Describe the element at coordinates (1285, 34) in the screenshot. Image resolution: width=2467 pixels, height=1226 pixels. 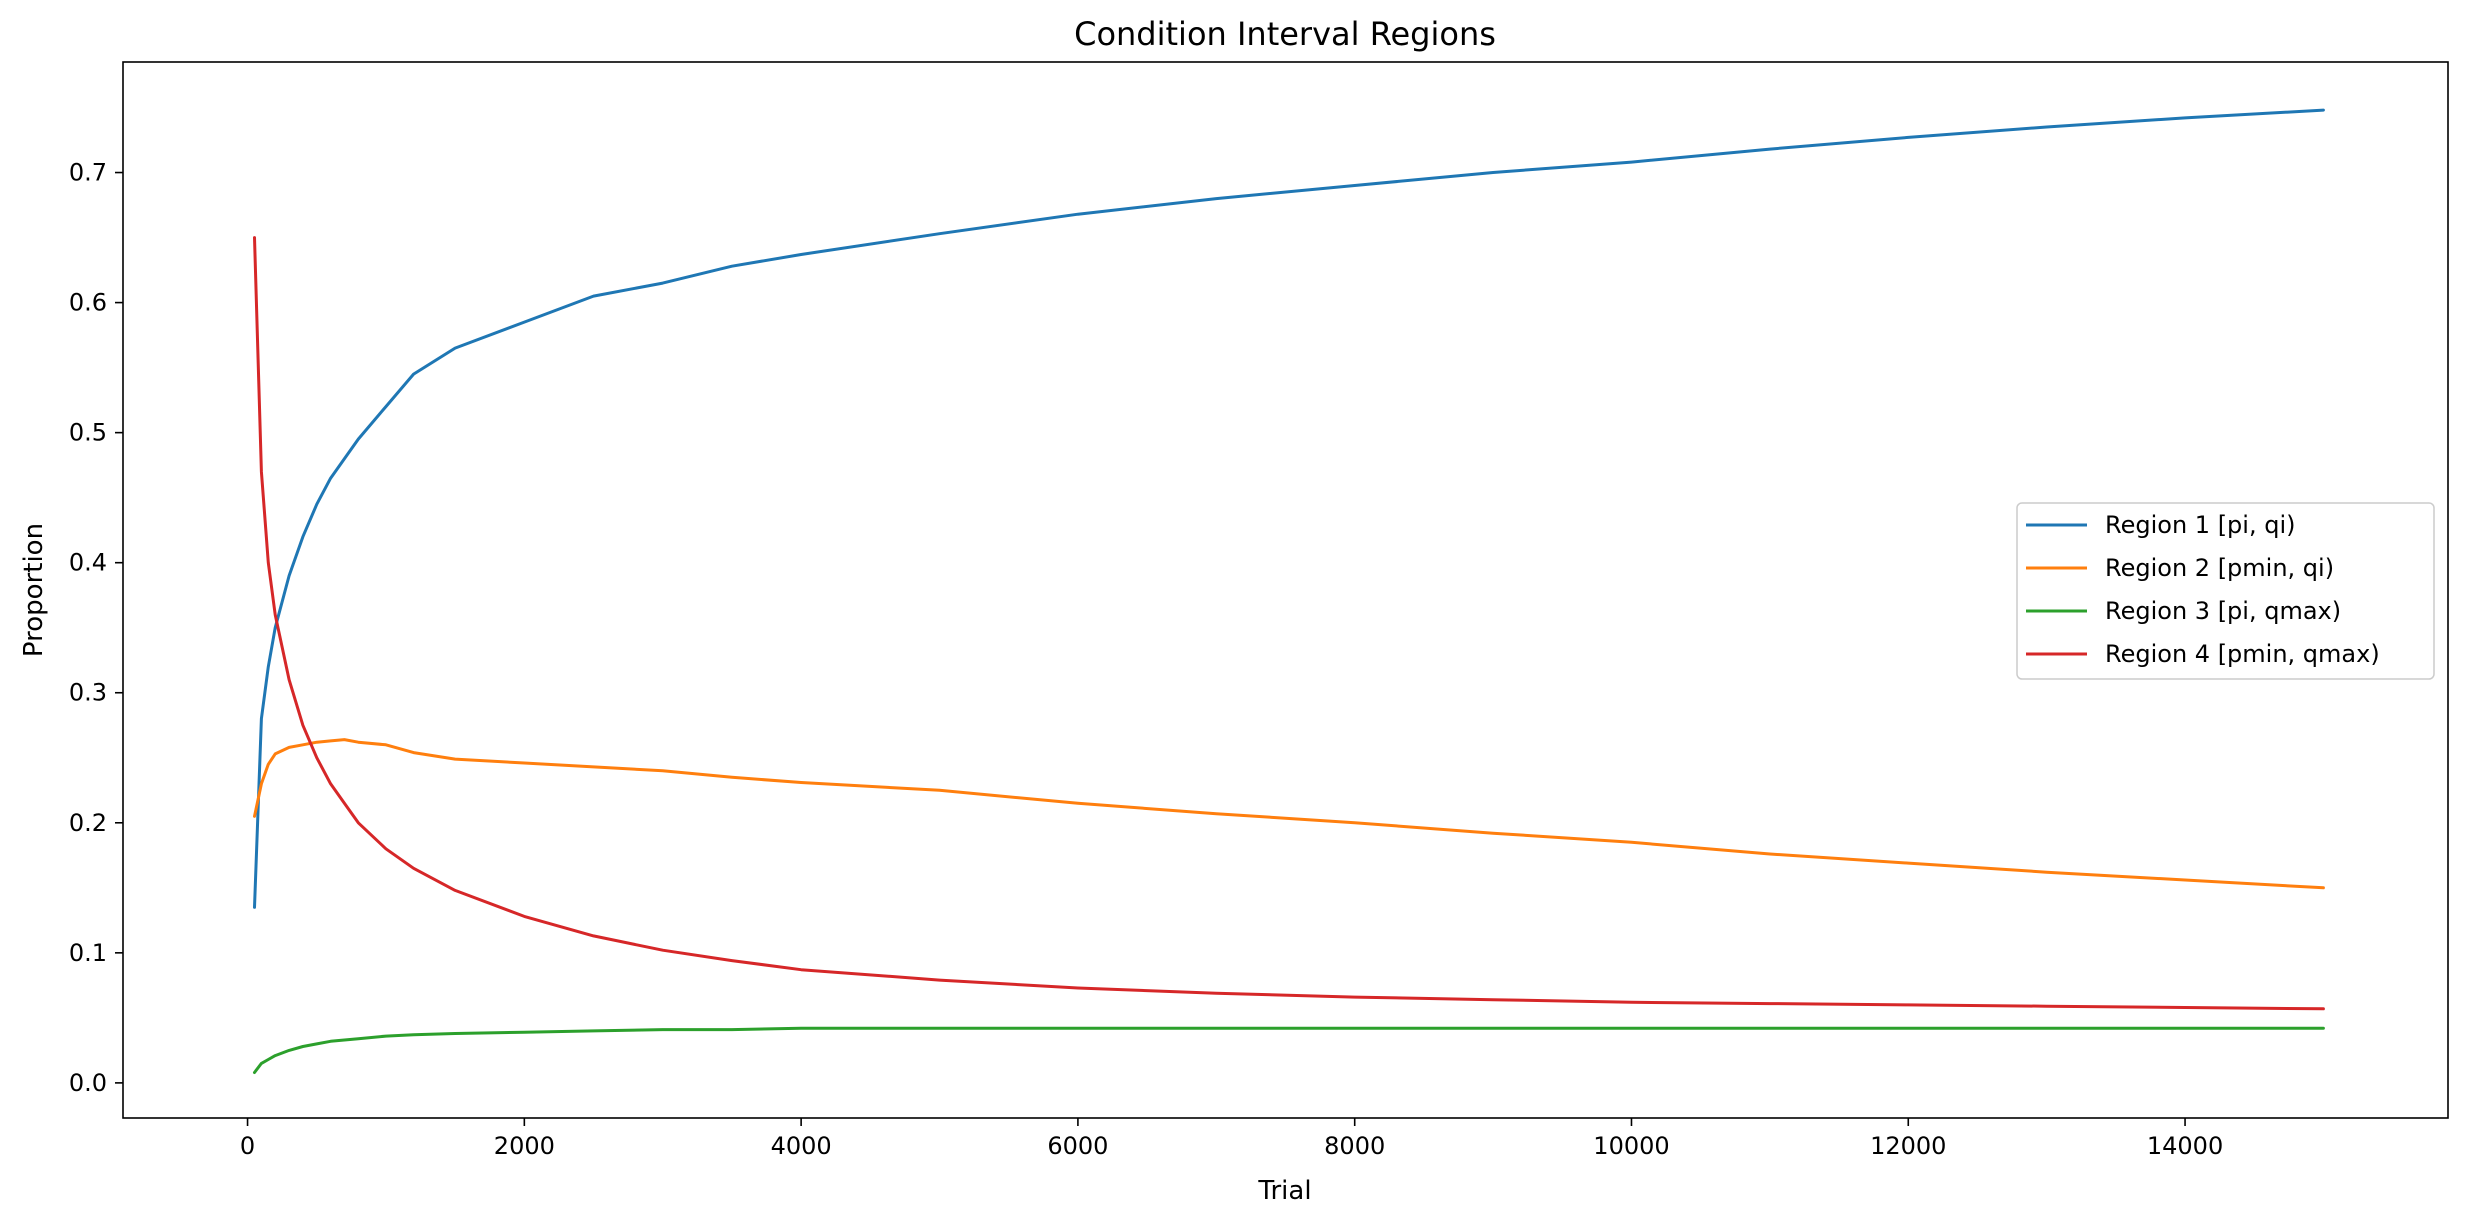
I see `chart-title: Condition Interval Regions` at that location.